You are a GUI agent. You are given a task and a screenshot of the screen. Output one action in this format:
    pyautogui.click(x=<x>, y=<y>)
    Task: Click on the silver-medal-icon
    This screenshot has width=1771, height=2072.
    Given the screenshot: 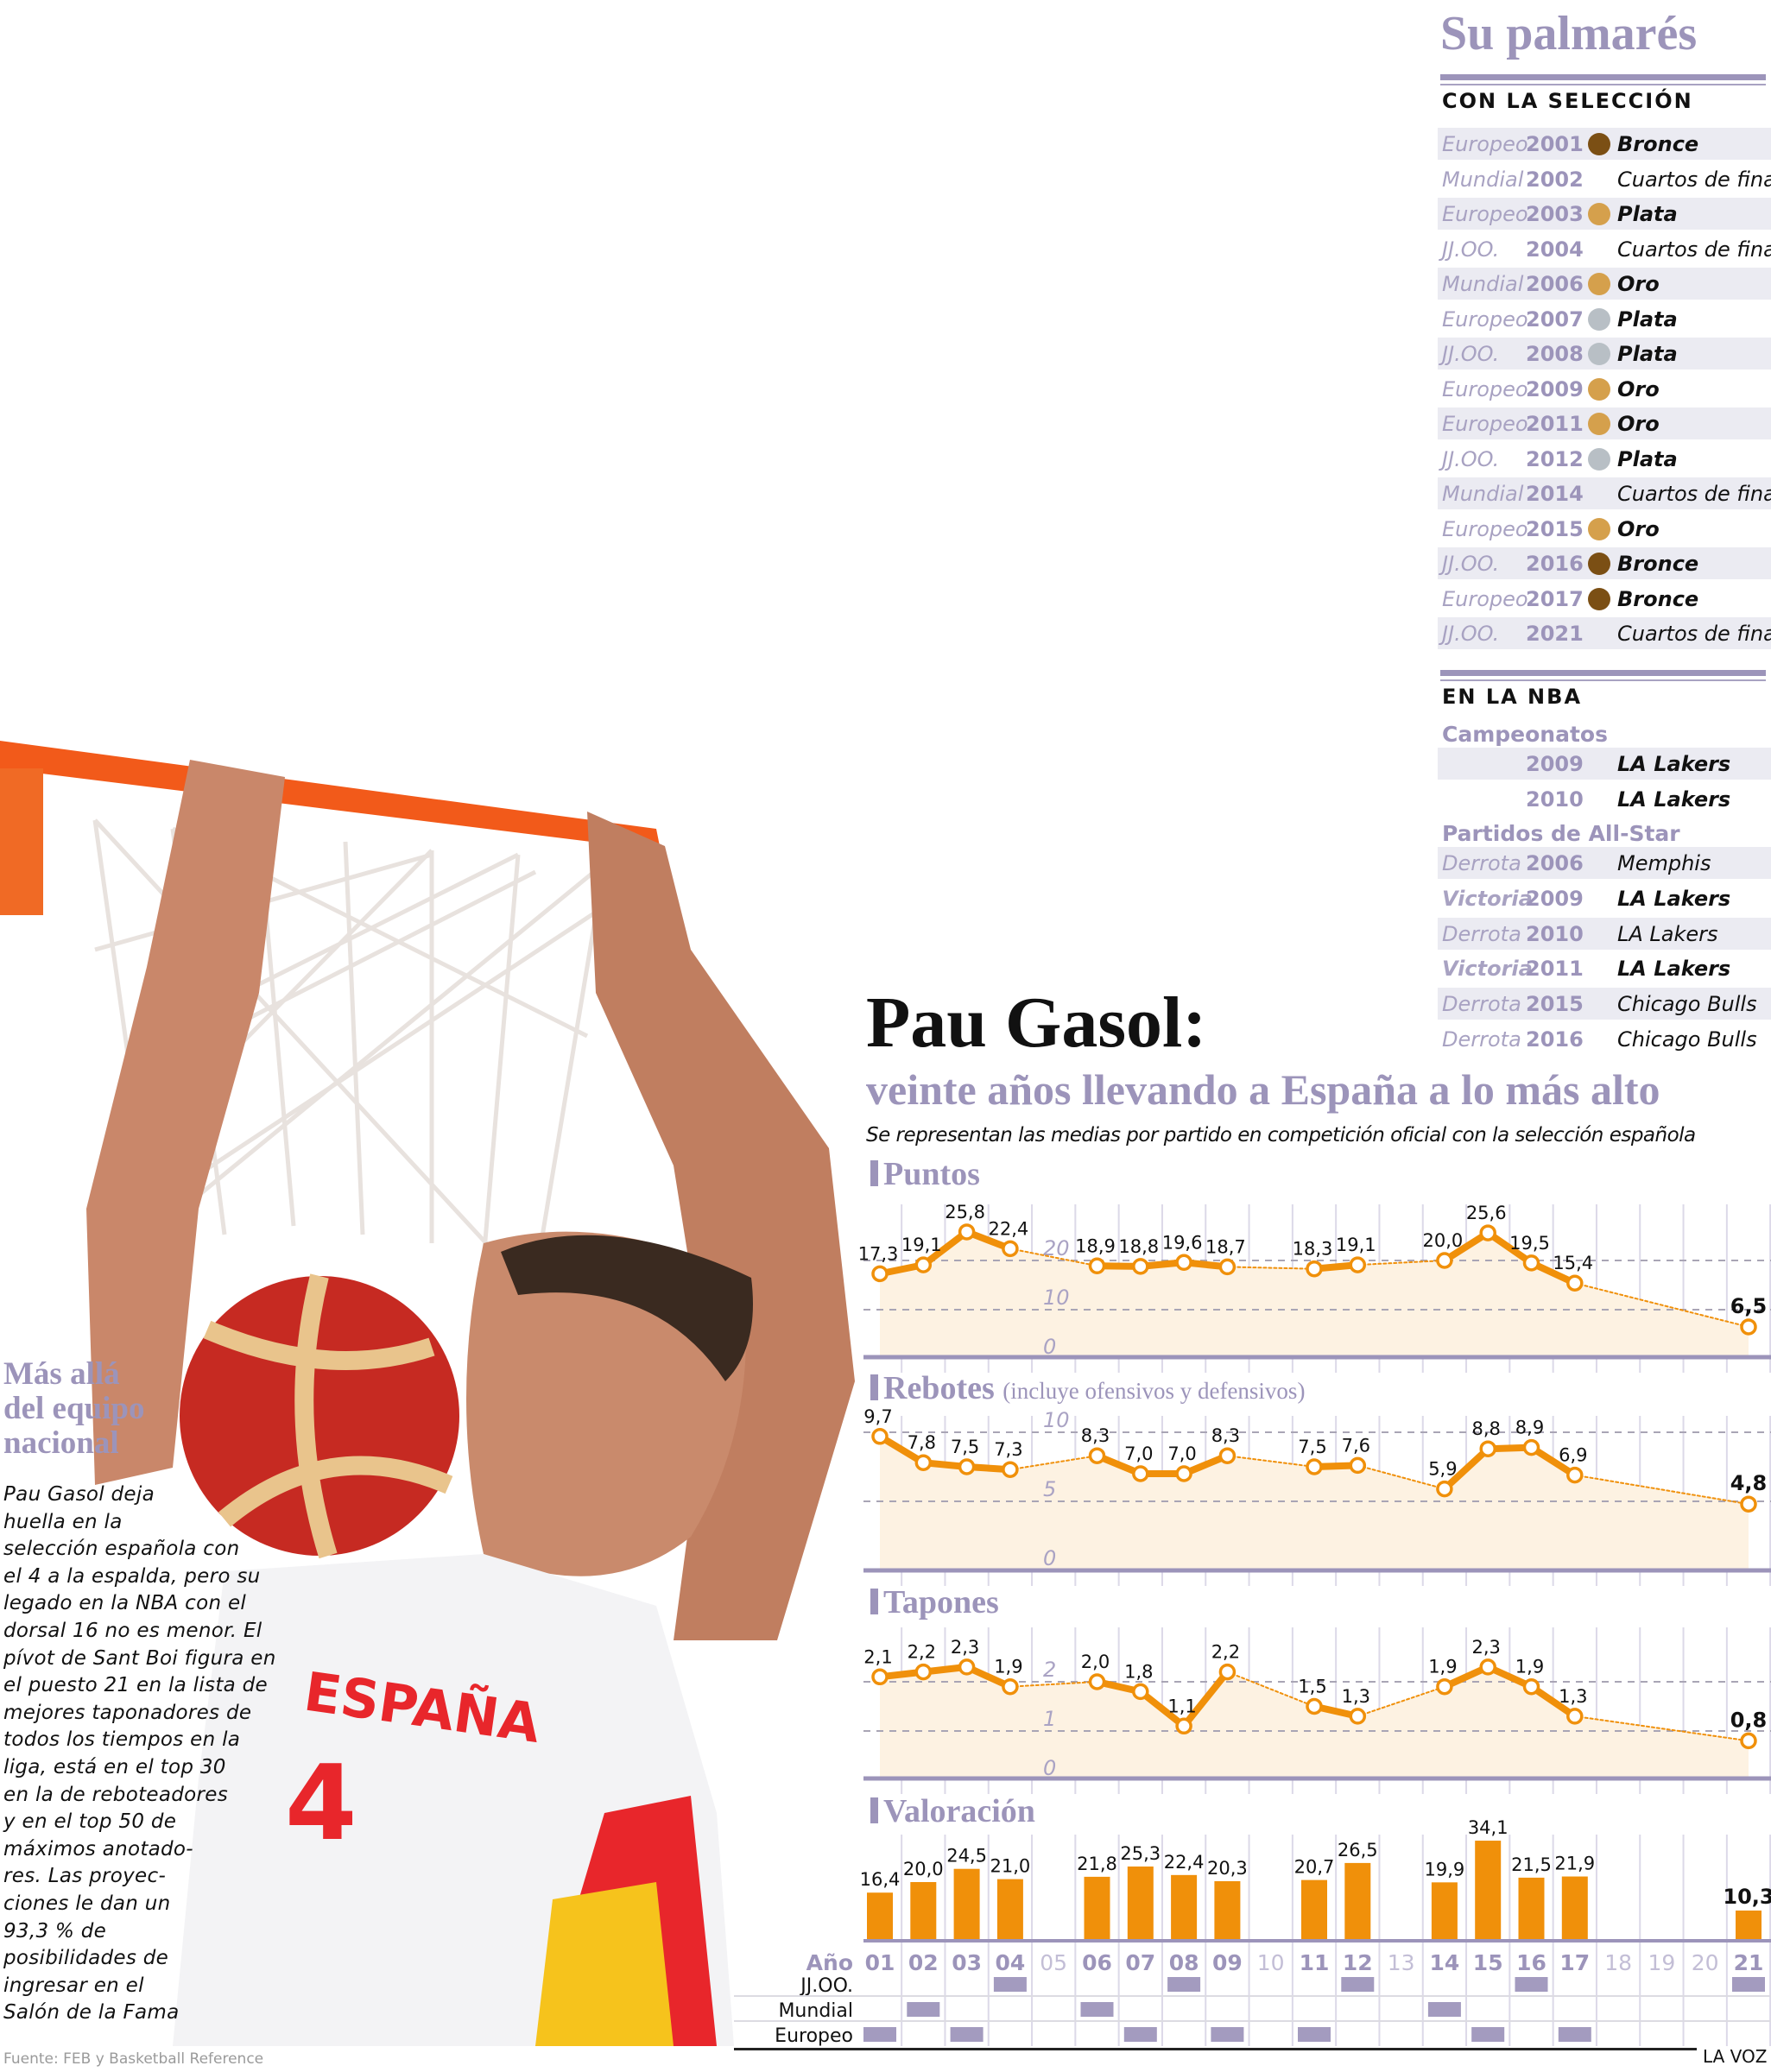 What is the action you would take?
    pyautogui.click(x=1599, y=459)
    